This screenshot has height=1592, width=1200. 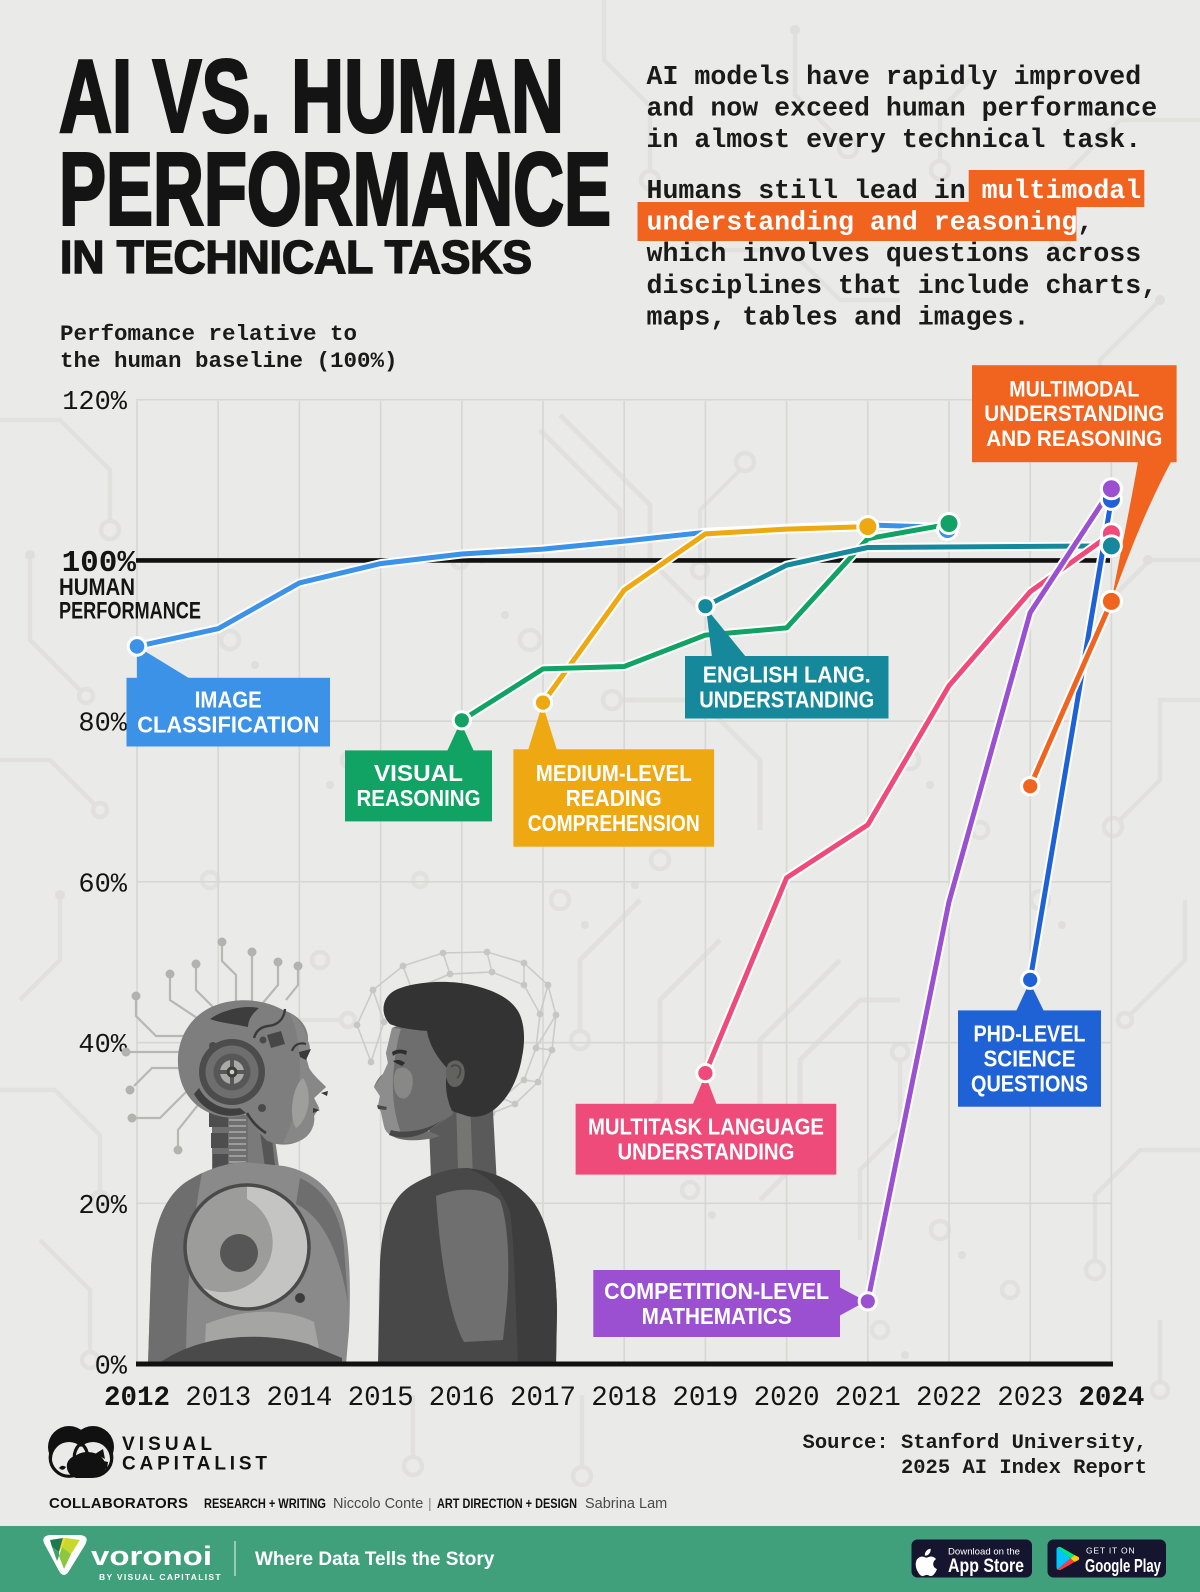 What do you see at coordinates (902, 109) in the screenshot?
I see `svg-text:and now exceed human performan: and now exceed human performance` at bounding box center [902, 109].